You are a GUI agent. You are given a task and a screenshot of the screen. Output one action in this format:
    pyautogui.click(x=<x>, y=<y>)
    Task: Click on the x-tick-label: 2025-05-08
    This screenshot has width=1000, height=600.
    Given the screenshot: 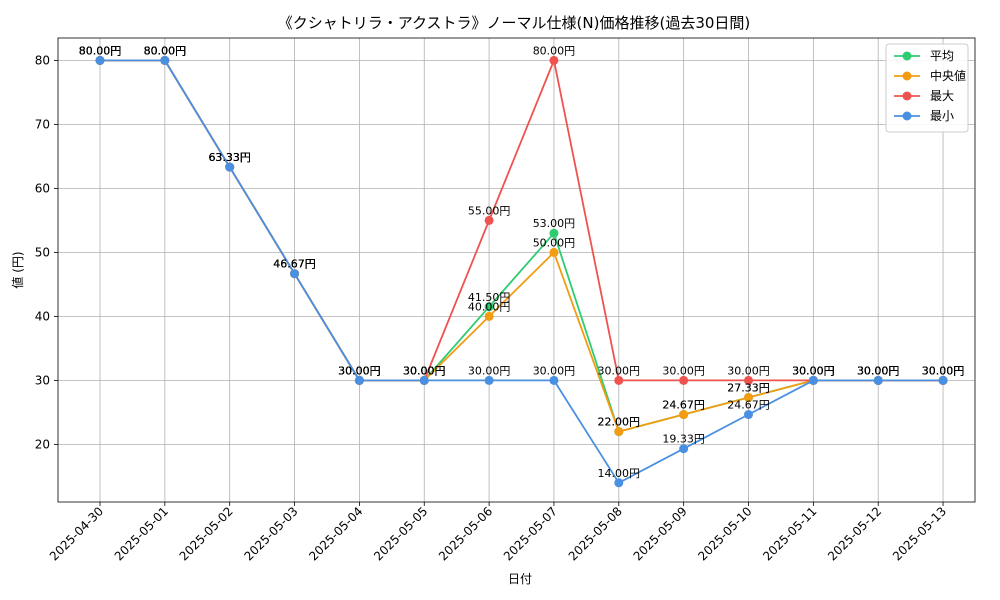 What is the action you would take?
    pyautogui.click(x=595, y=533)
    